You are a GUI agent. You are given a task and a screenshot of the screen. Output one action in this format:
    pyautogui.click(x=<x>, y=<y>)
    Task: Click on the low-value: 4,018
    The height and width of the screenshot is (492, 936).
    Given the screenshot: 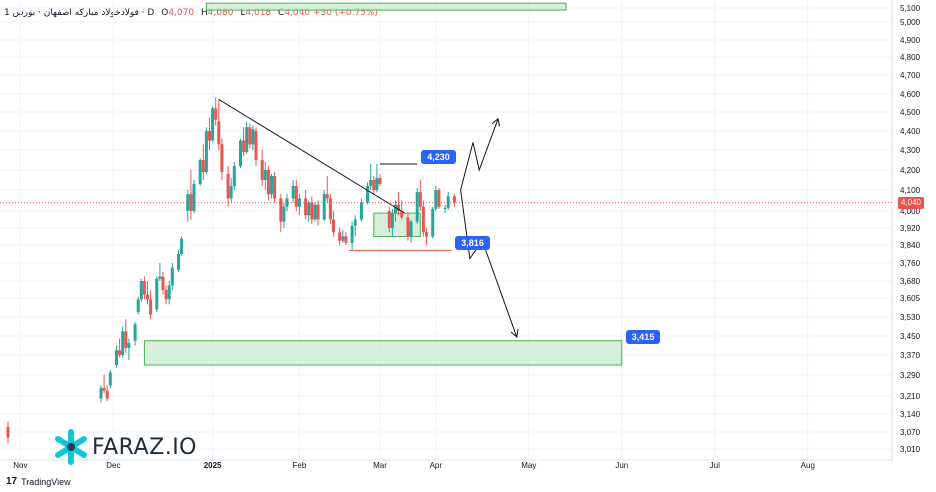 What is the action you would take?
    pyautogui.click(x=258, y=13)
    